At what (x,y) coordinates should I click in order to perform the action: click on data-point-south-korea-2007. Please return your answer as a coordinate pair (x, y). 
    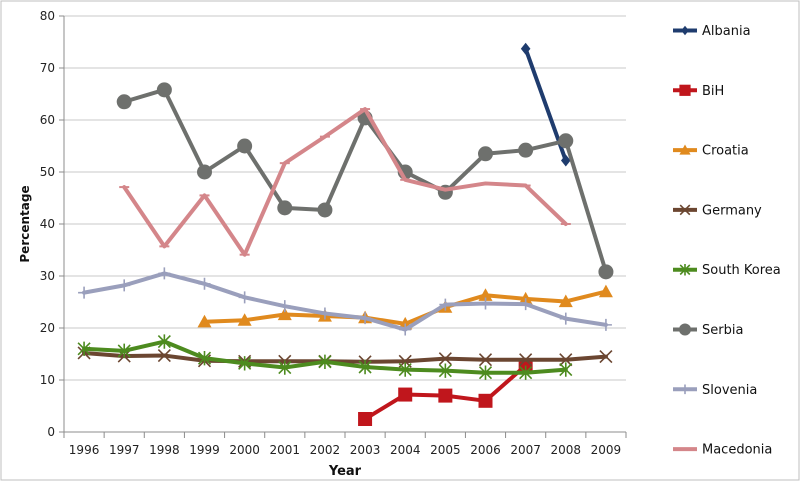
    Looking at the image, I should click on (526, 372).